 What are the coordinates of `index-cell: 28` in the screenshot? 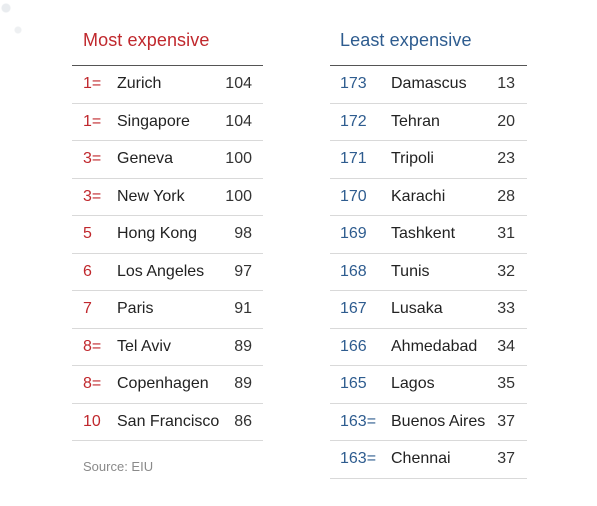 It's located at (506, 196).